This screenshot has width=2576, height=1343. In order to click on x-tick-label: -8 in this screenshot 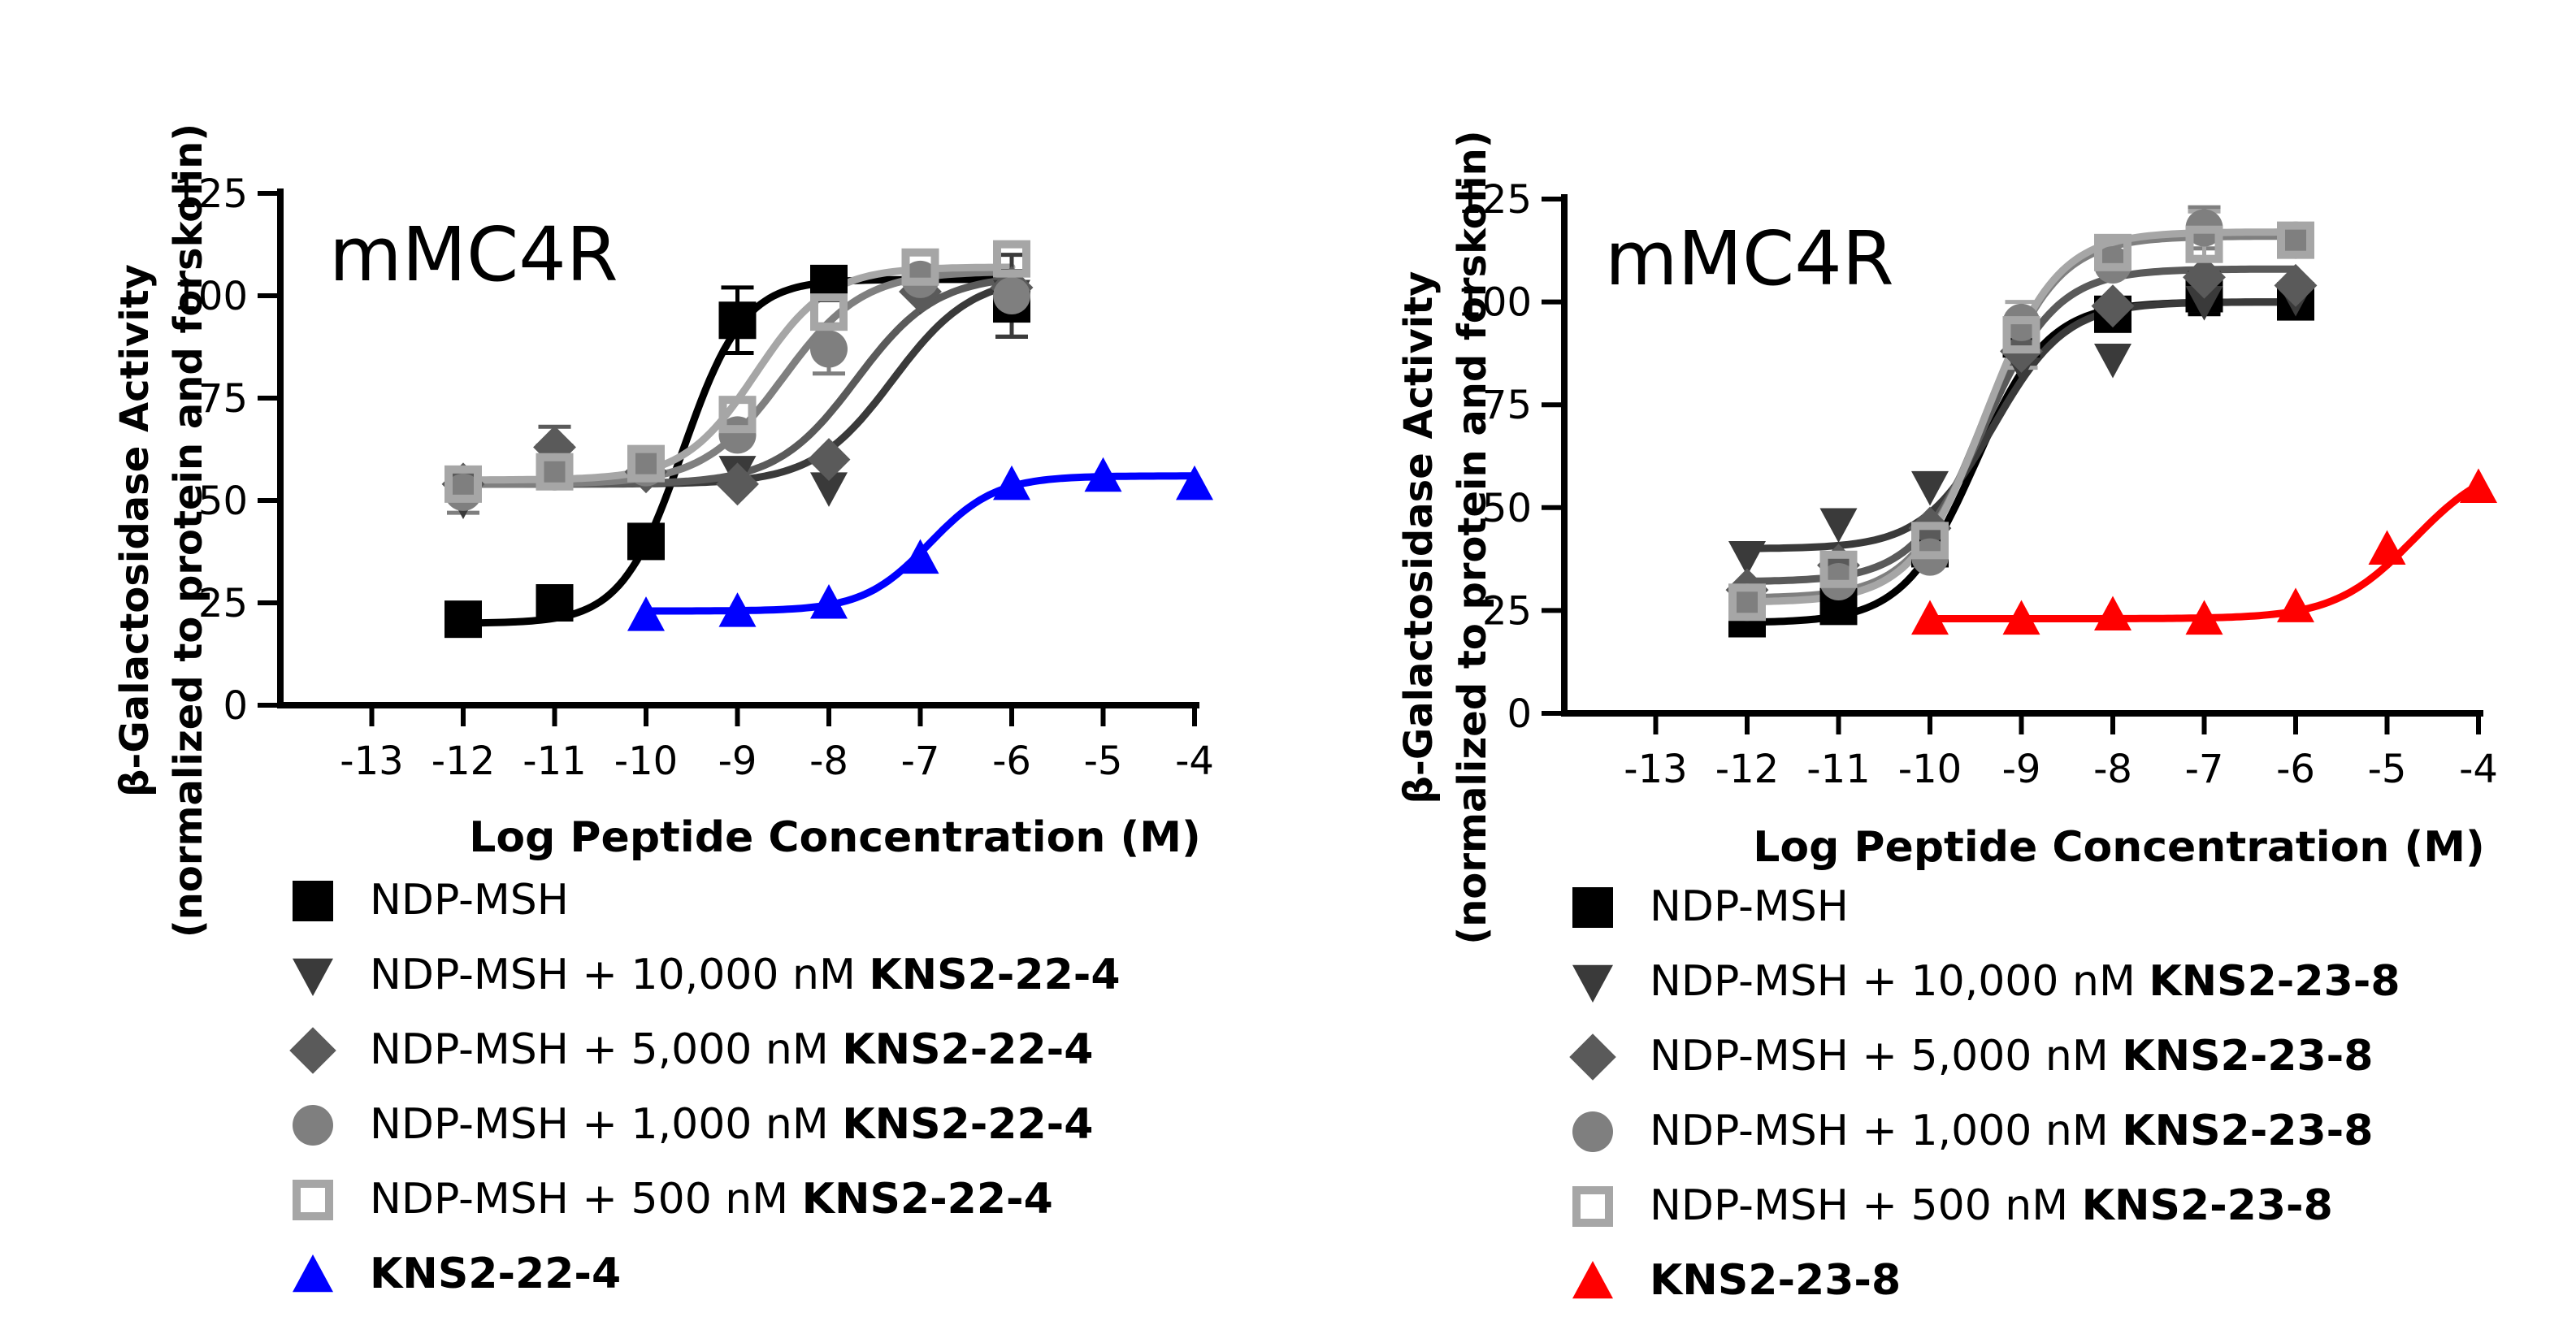, I will do `click(2113, 769)`.